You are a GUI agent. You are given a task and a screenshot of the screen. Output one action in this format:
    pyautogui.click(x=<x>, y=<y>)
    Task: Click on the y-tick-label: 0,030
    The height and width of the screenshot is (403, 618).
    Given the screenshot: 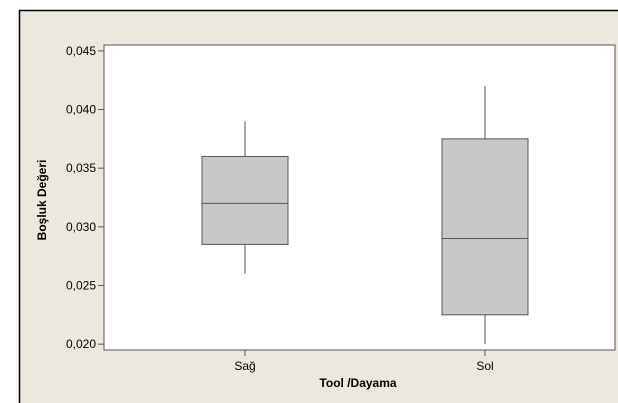 What is the action you would take?
    pyautogui.click(x=81, y=227)
    